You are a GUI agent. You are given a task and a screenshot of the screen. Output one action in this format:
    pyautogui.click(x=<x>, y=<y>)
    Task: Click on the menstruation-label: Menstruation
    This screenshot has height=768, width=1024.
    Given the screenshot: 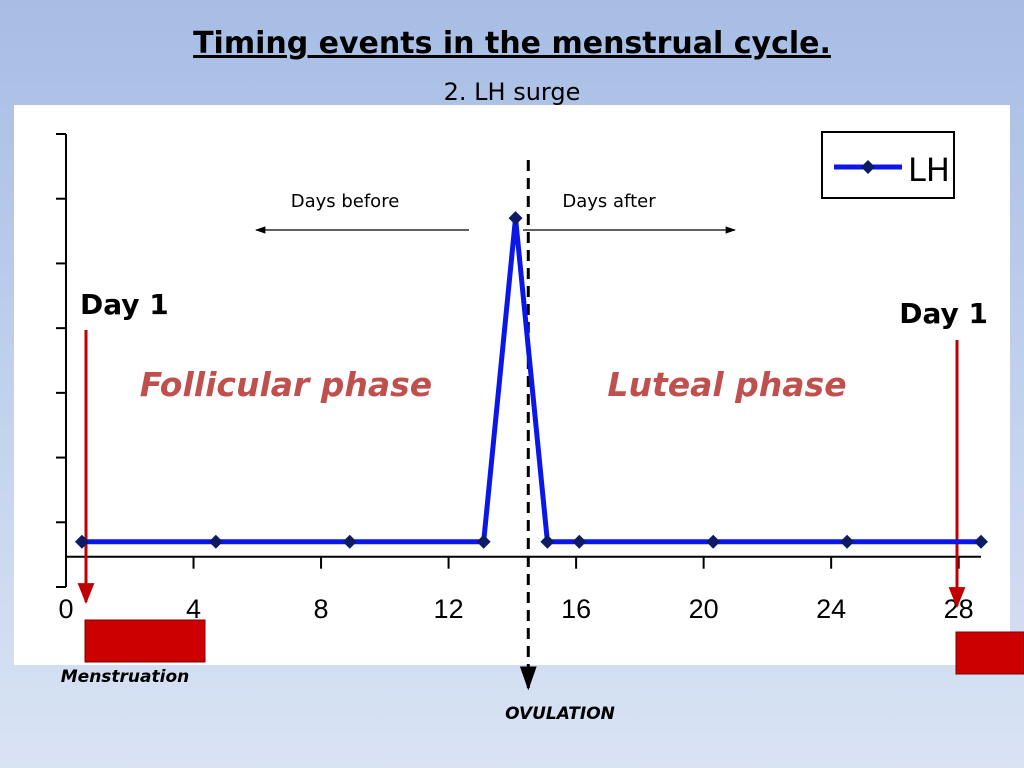 What is the action you would take?
    pyautogui.click(x=125, y=677)
    